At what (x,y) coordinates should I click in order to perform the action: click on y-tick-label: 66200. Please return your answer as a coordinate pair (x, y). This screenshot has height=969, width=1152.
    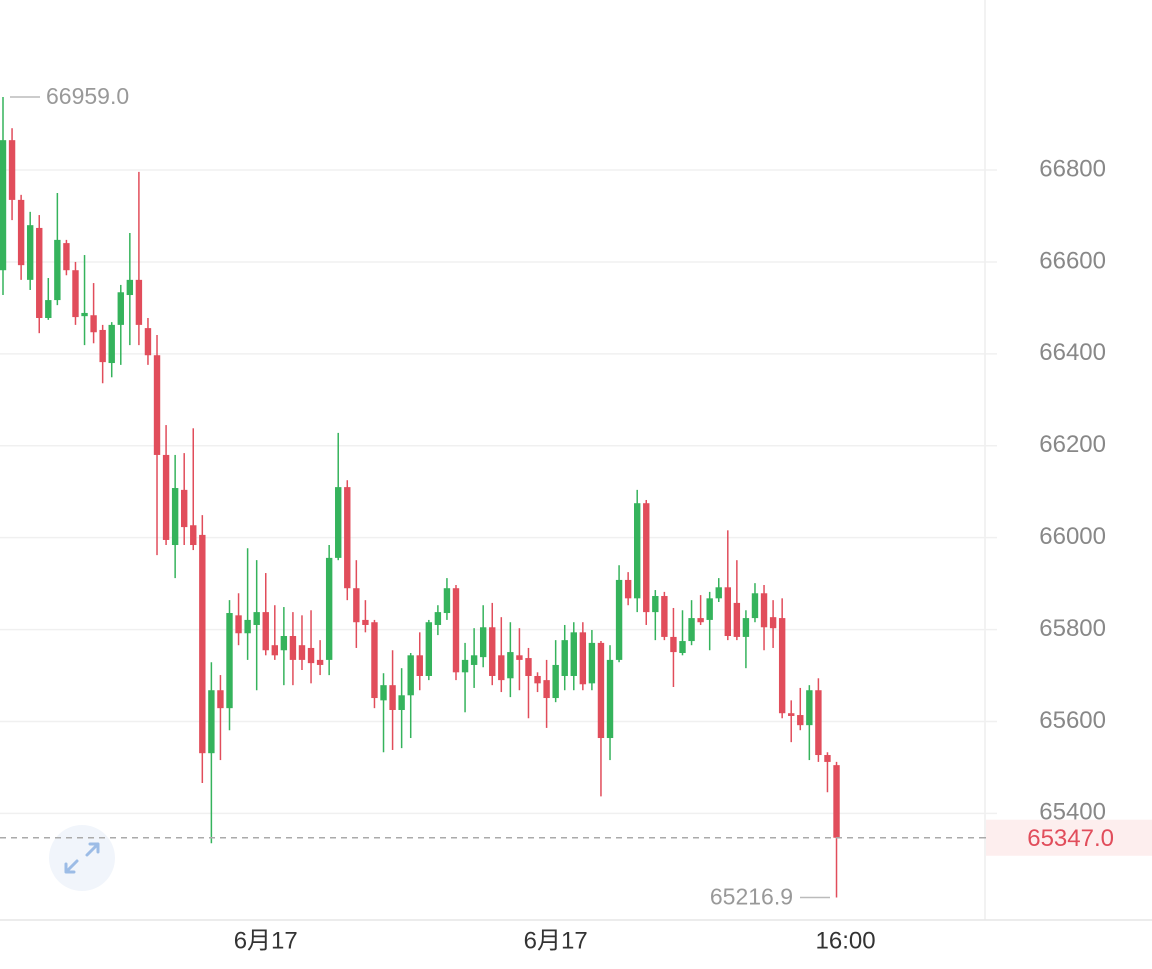
    Looking at the image, I should click on (1072, 444).